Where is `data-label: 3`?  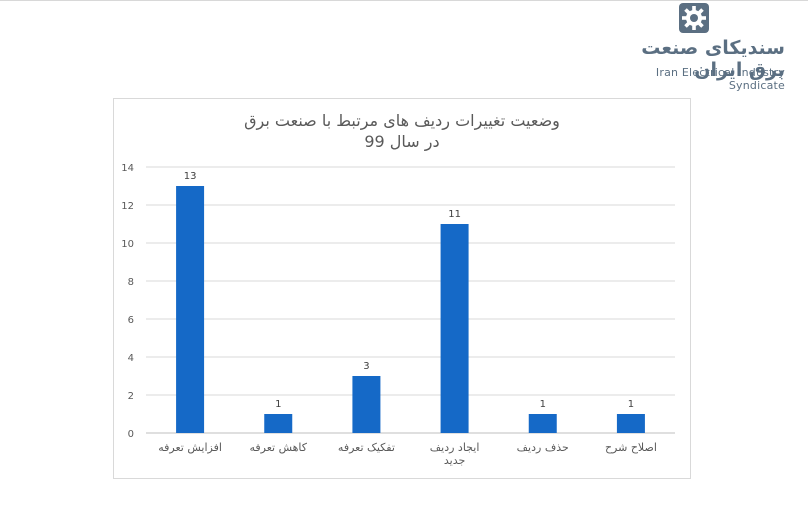 data-label: 3 is located at coordinates (366, 366).